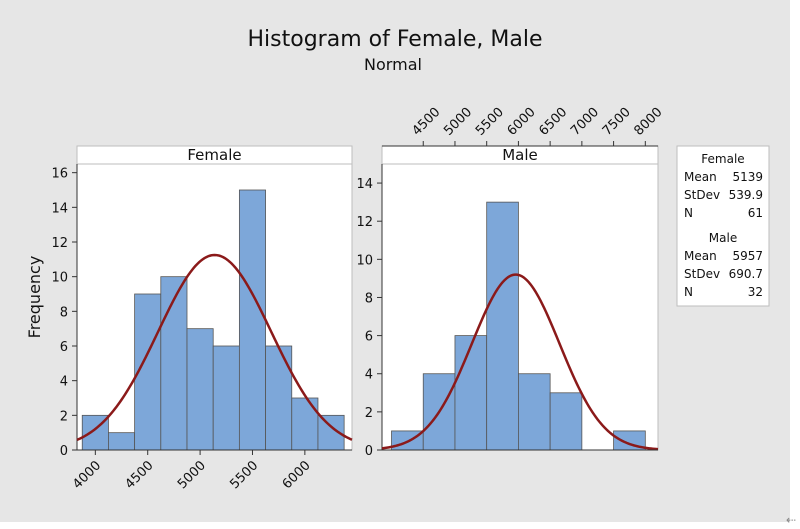 This screenshot has width=800, height=529. Describe the element at coordinates (790, 520) in the screenshot. I see `corner-arrow-icon: ⇠` at that location.